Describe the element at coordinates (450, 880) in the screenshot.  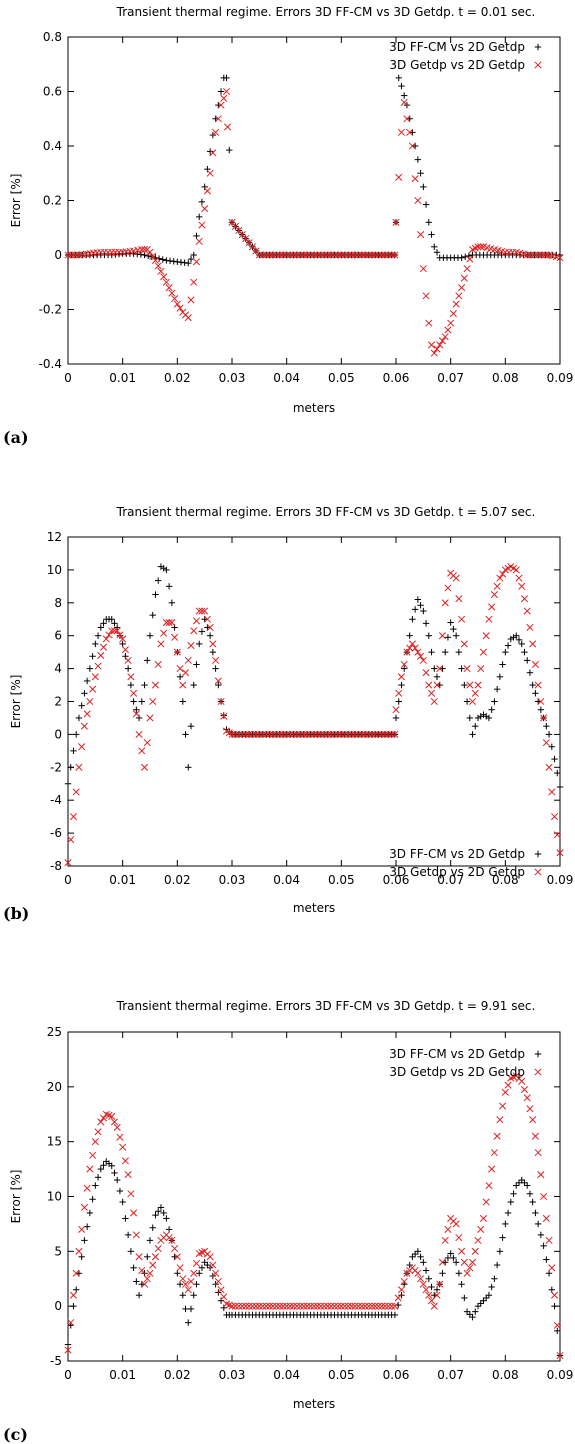
I see `x-tick-label: 0.07` at that location.